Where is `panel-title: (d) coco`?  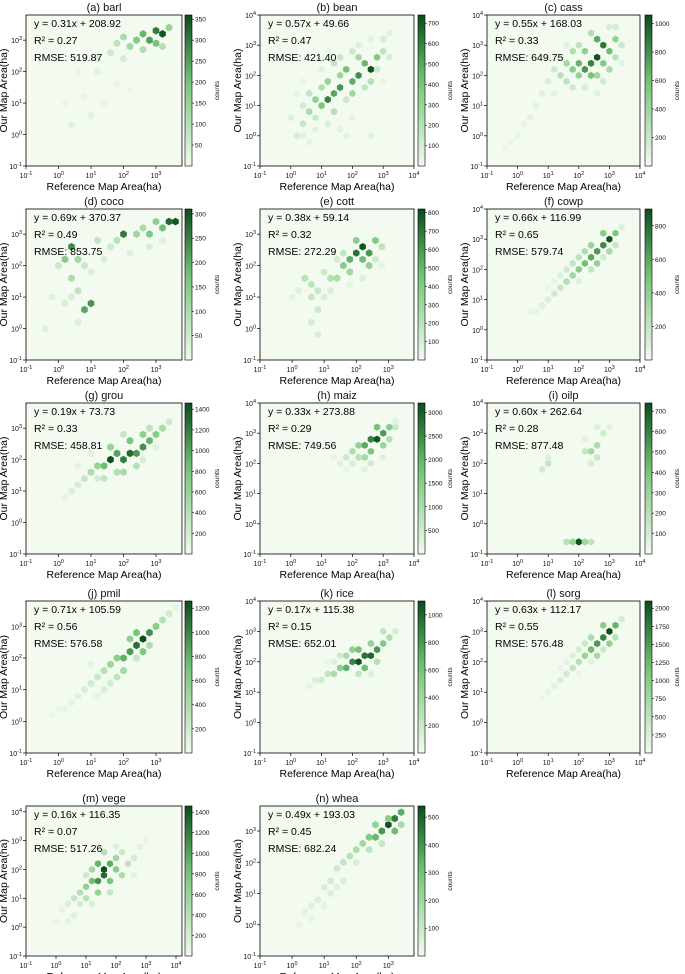 panel-title: (d) coco is located at coordinates (104, 202).